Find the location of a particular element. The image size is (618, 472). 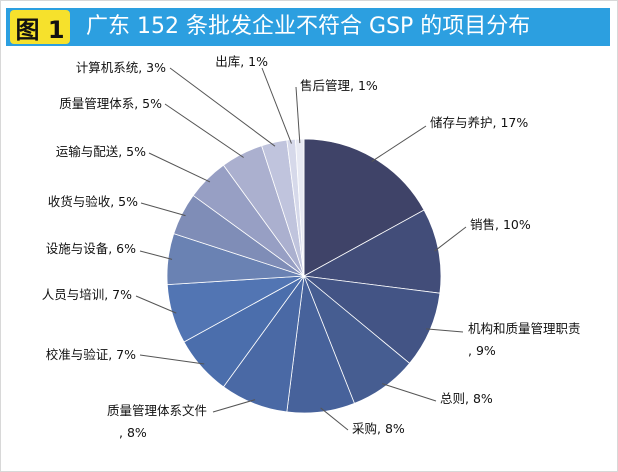

slice-label: 采购, 8% is located at coordinates (378, 428).